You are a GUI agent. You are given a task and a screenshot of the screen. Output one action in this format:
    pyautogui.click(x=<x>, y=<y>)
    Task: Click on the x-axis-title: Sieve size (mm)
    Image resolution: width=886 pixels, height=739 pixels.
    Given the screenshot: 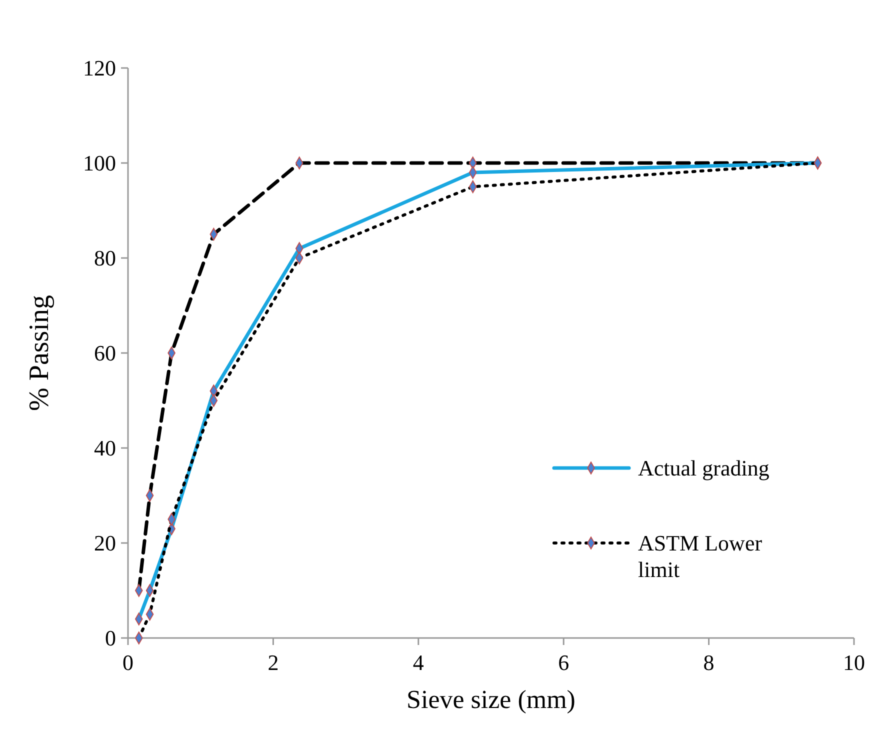 What is the action you would take?
    pyautogui.click(x=491, y=699)
    